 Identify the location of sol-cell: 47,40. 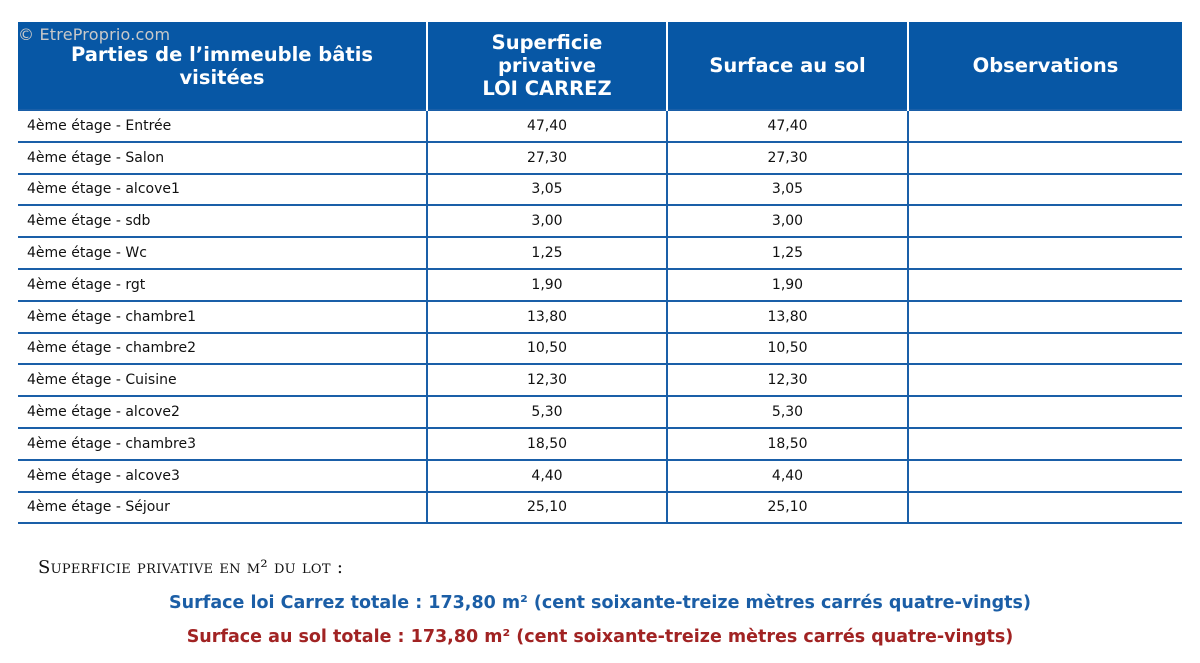
(787, 126).